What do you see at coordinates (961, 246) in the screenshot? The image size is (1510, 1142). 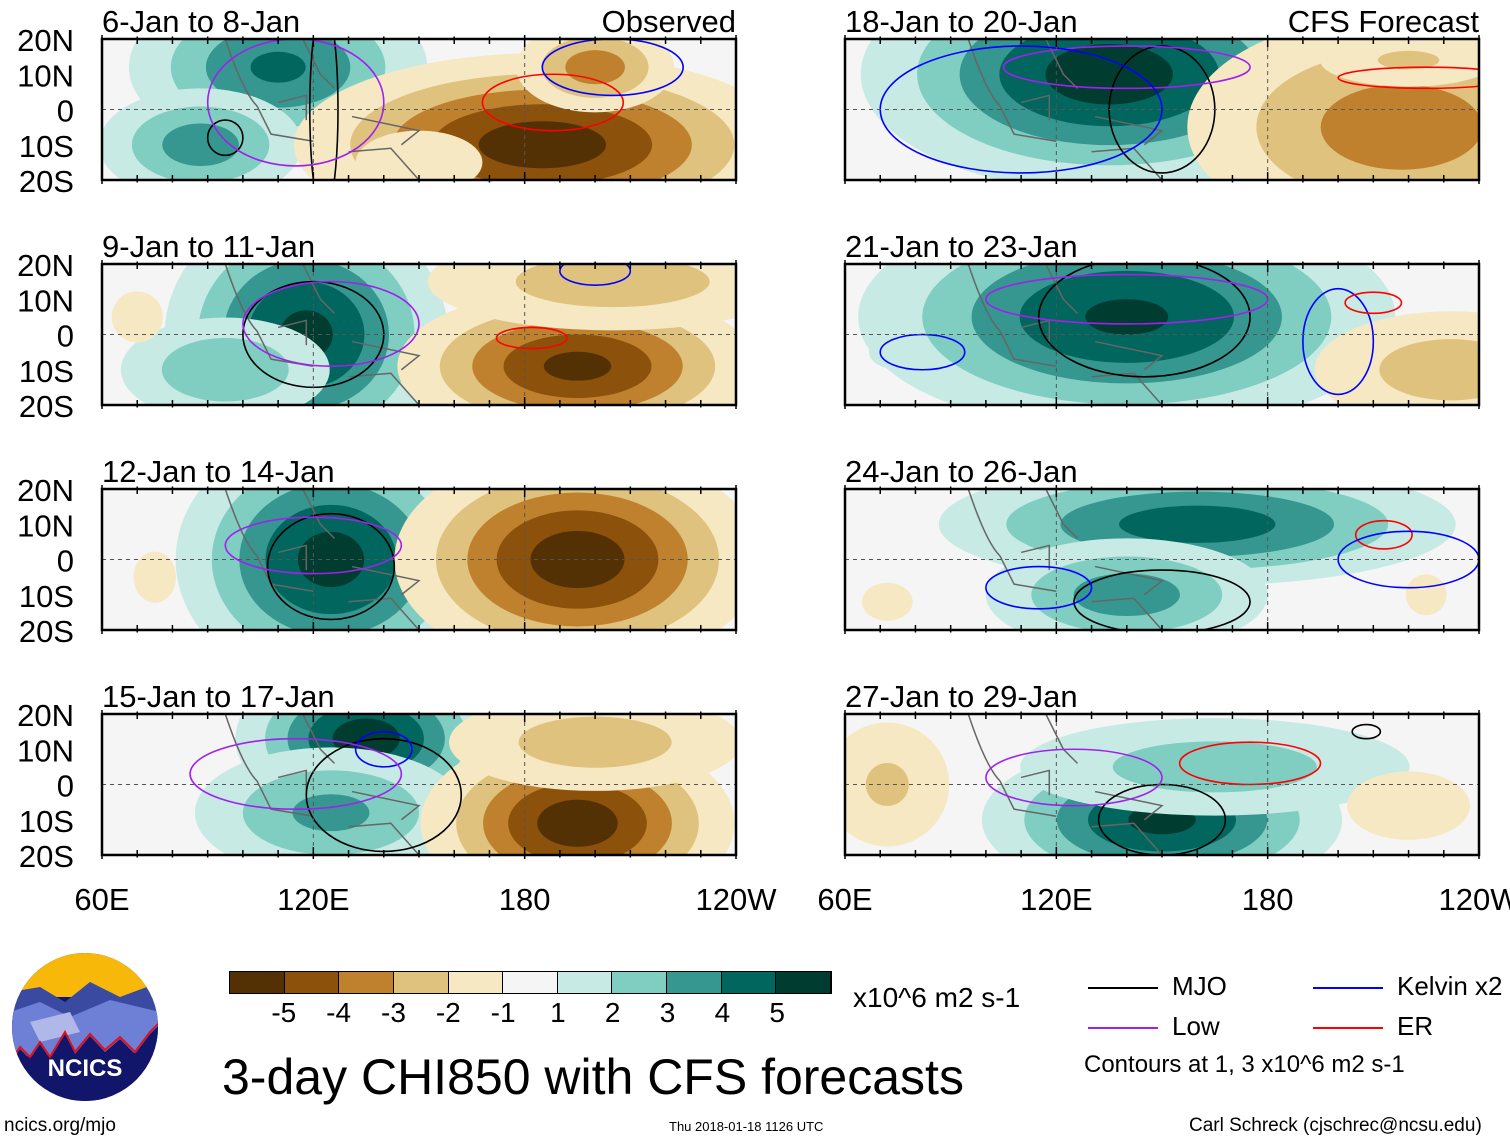 I see `panel-title: 21-Jan to 23-Jan` at bounding box center [961, 246].